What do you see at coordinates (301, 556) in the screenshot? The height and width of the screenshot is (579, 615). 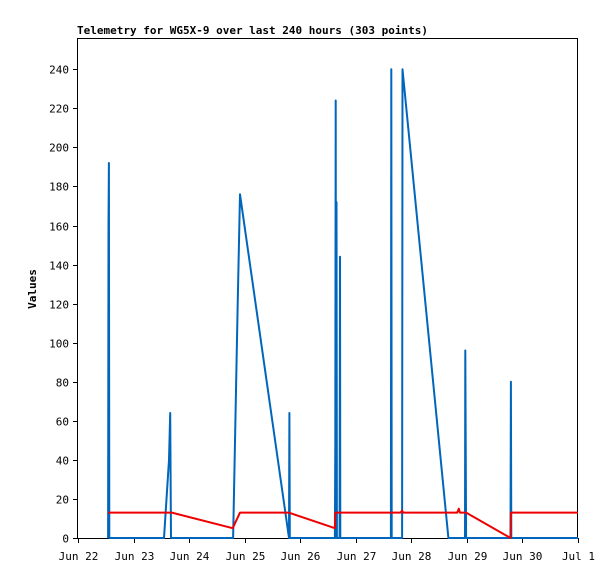 I see `x-tick-label: Jun 26` at bounding box center [301, 556].